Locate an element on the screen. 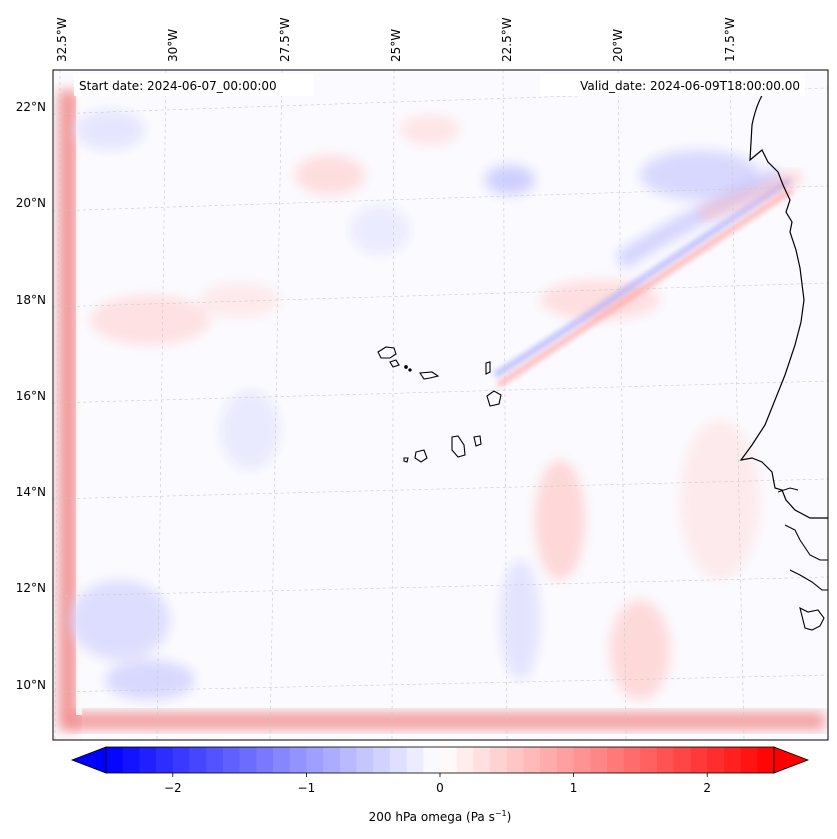  boundary-gap is located at coordinates (79, 405).